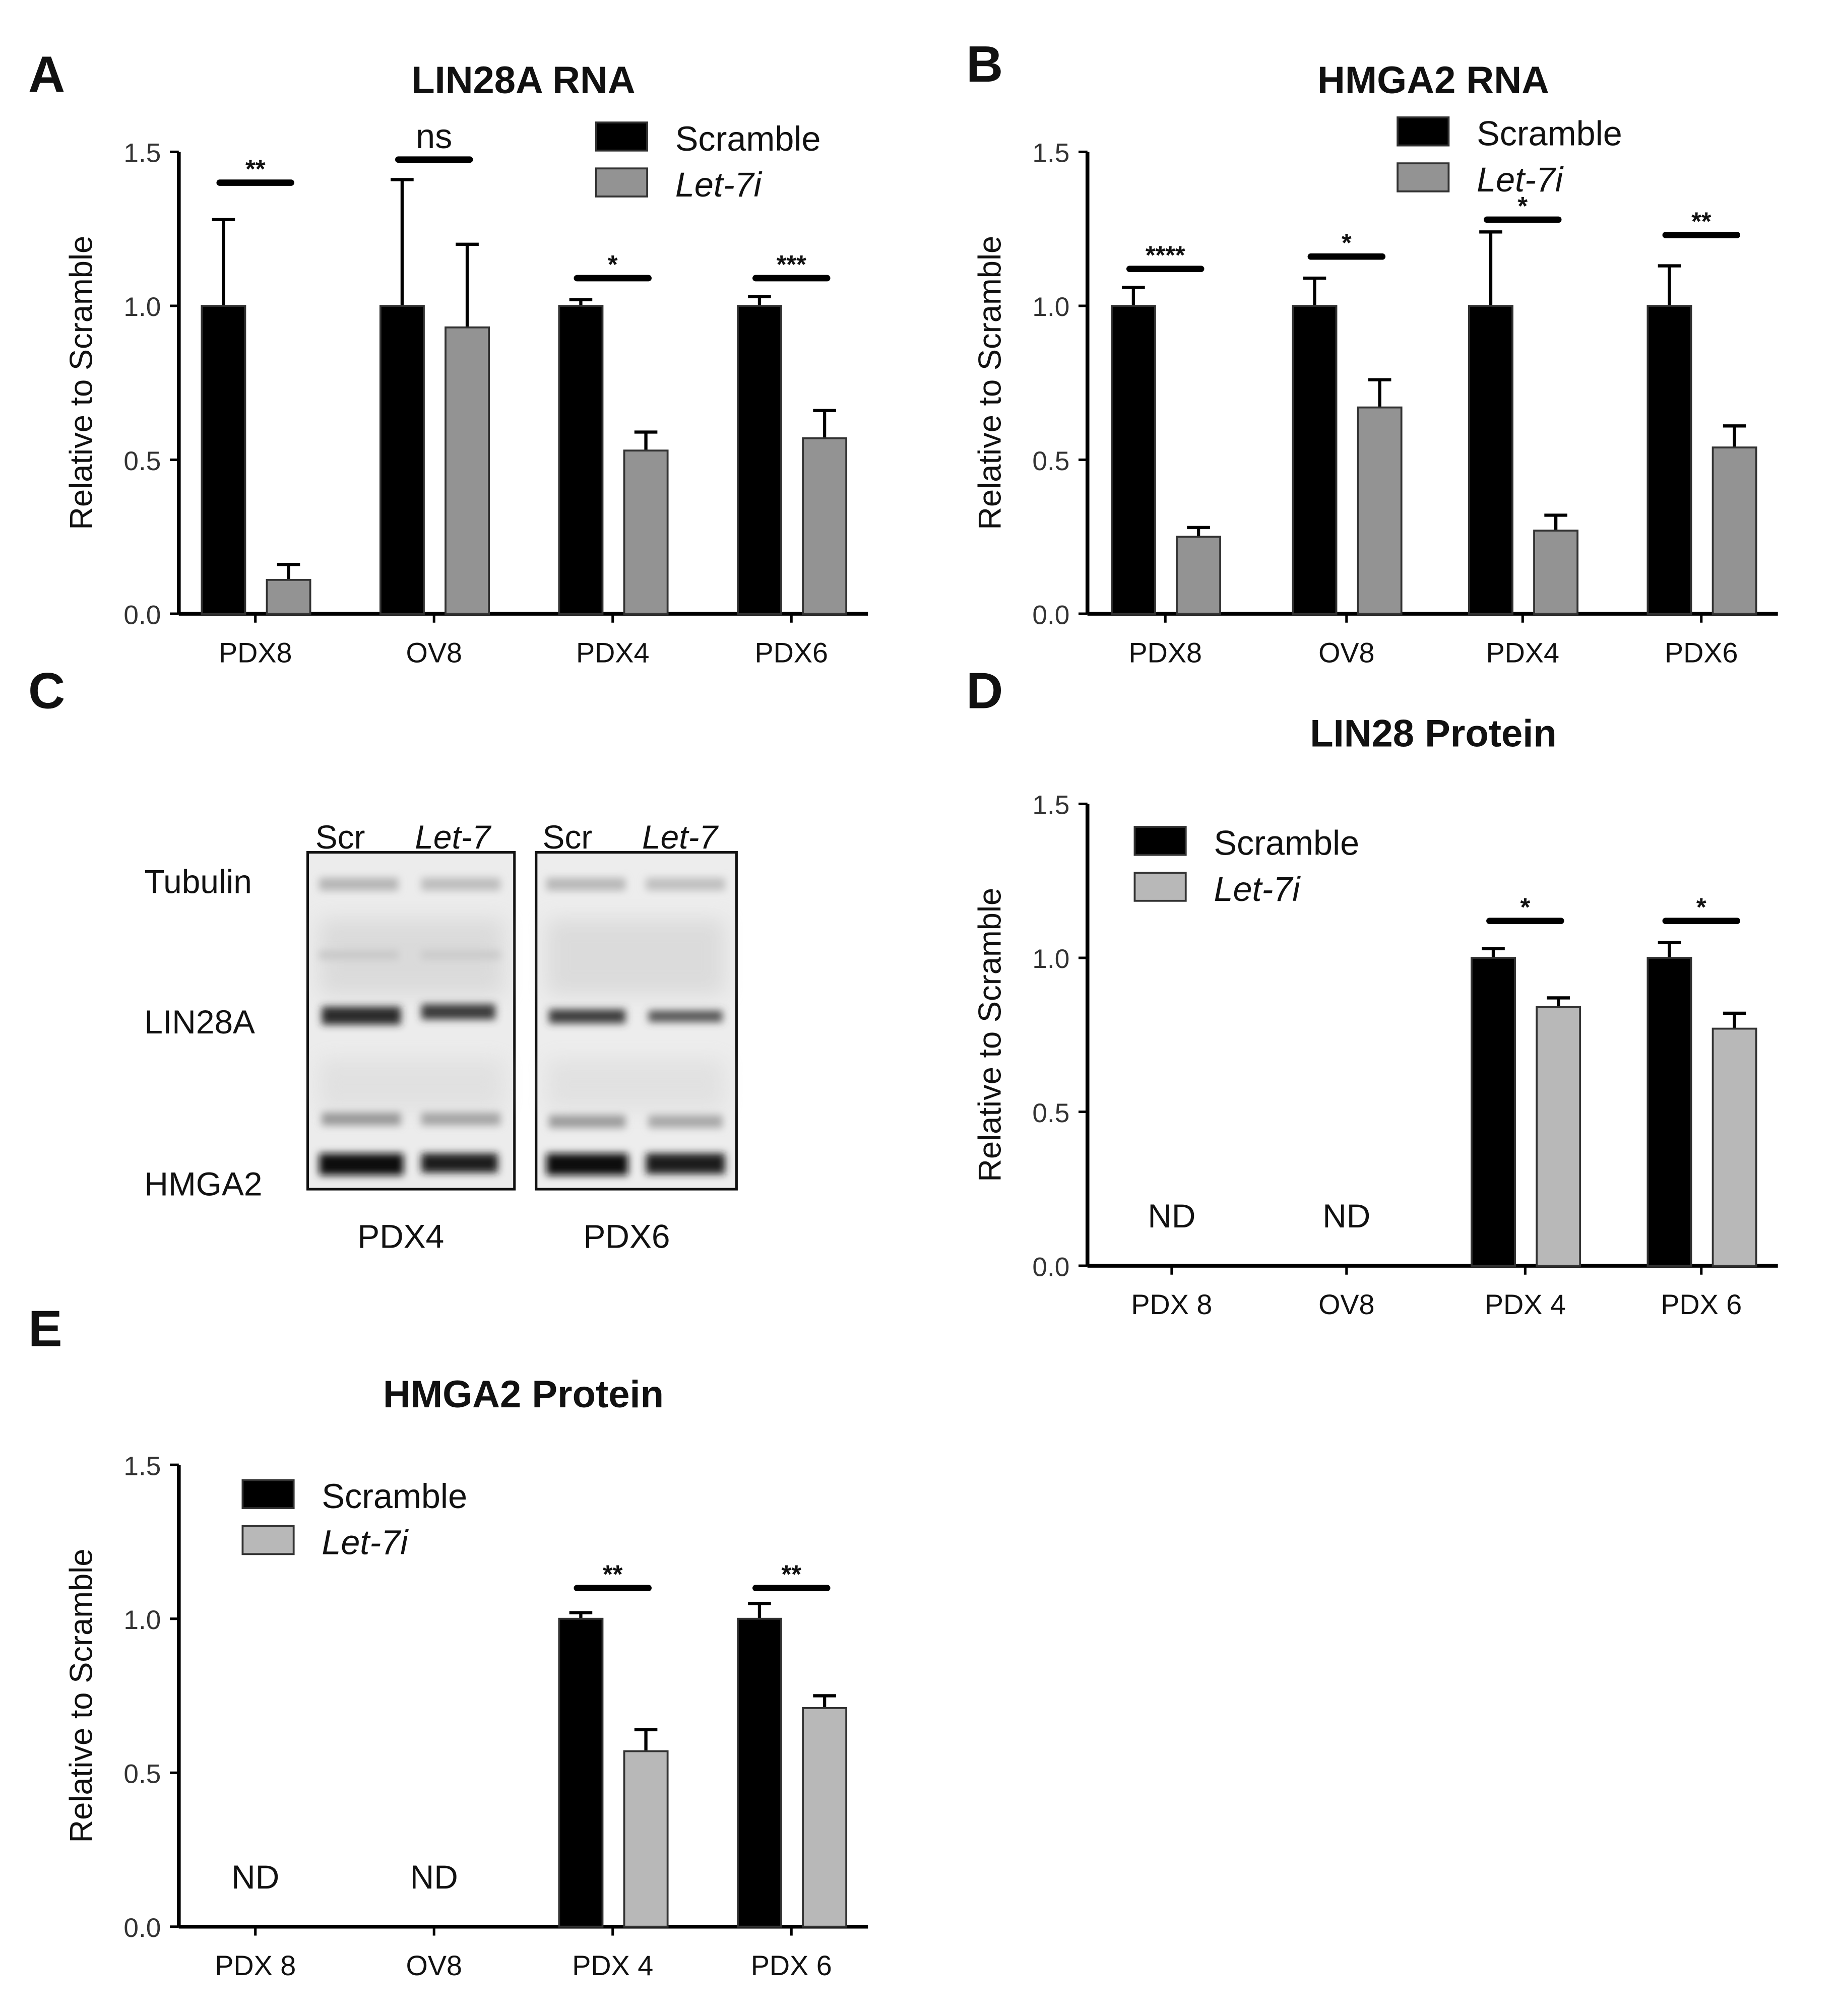  I want to click on x-tick-label: PDX 4, so click(612, 1965).